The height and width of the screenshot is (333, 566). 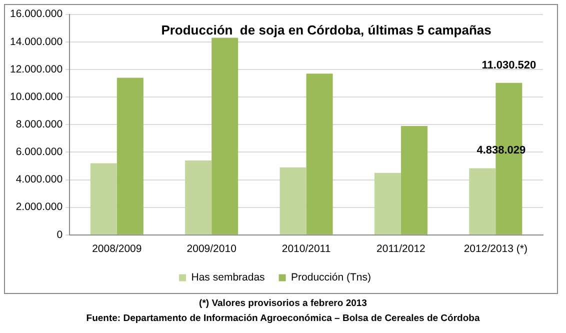 I want to click on x-tick-label: 2009/2010, so click(x=211, y=249).